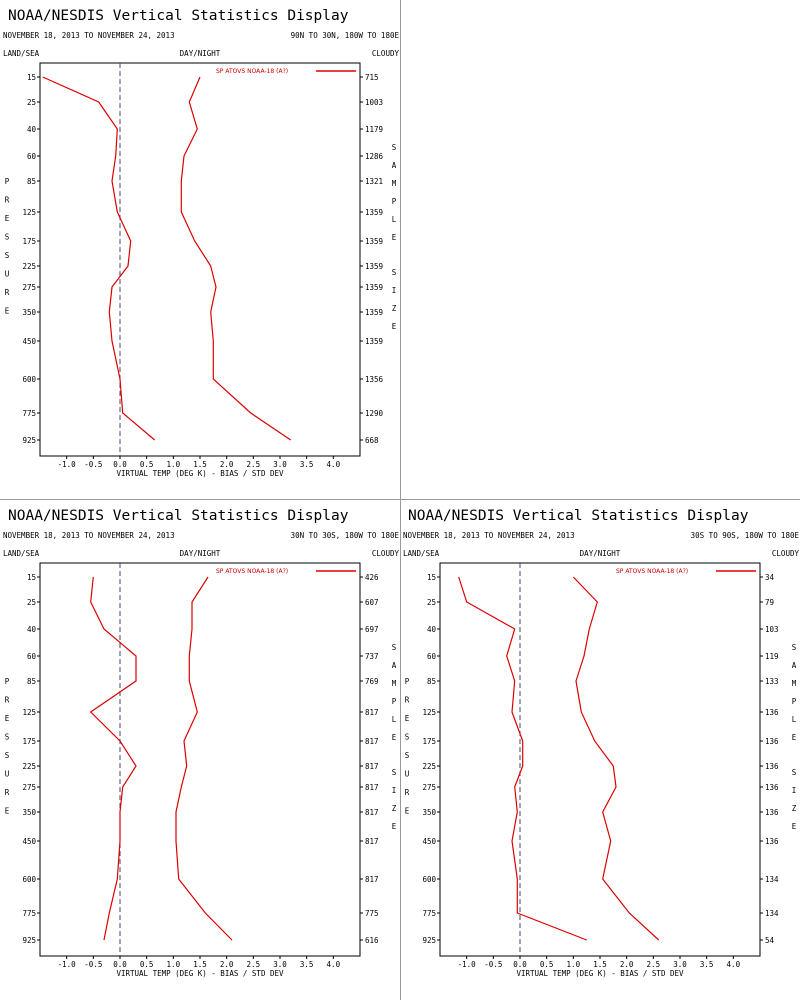 The height and width of the screenshot is (1000, 800). What do you see at coordinates (394, 683) in the screenshot?
I see `sample-size-axis-char: M` at bounding box center [394, 683].